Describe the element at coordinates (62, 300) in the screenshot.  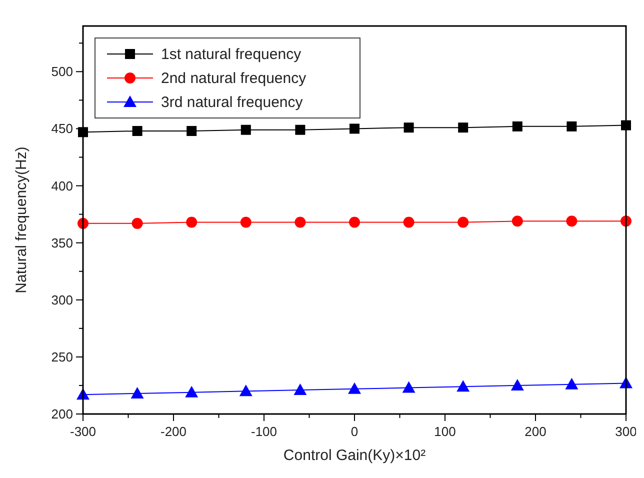
I see `y-tick-label: 300` at that location.